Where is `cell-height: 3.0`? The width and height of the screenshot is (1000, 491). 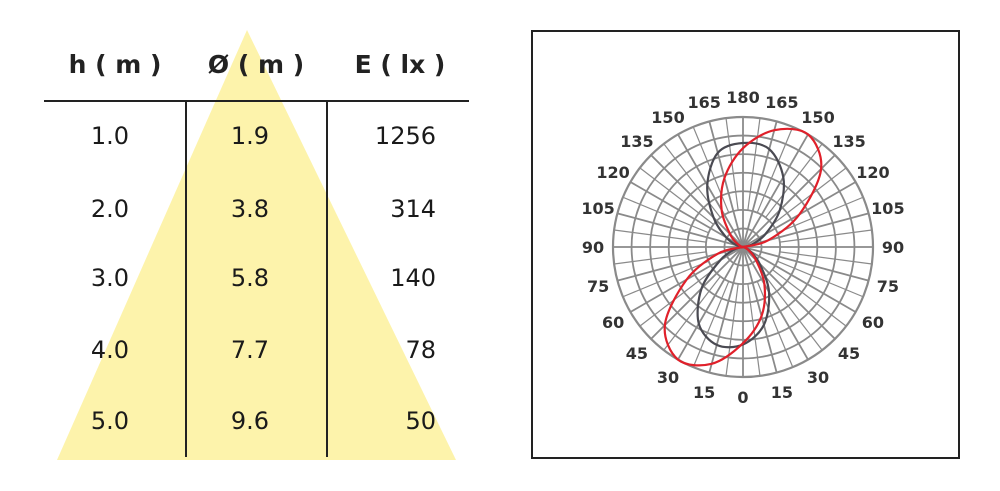 cell-height: 3.0 is located at coordinates (110, 278).